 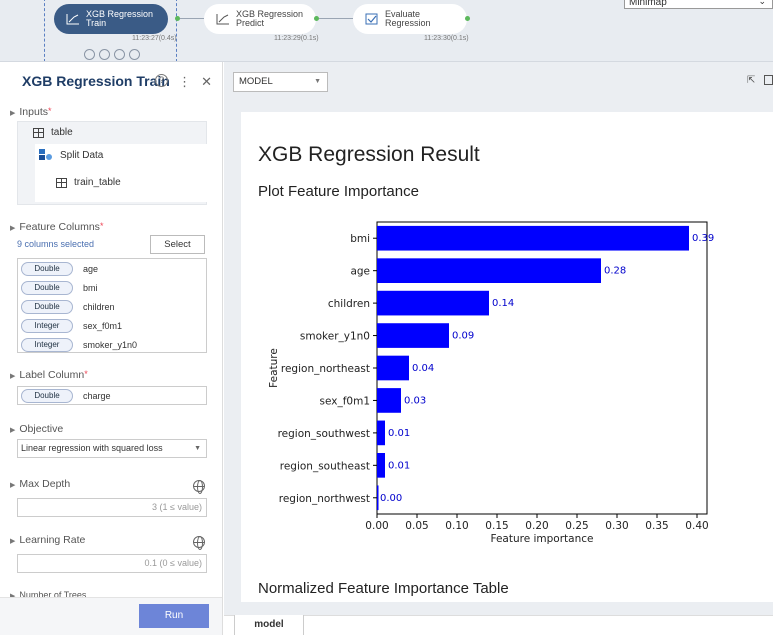 What do you see at coordinates (456, 526) in the screenshot?
I see `x-tick-label: 0.10` at bounding box center [456, 526].